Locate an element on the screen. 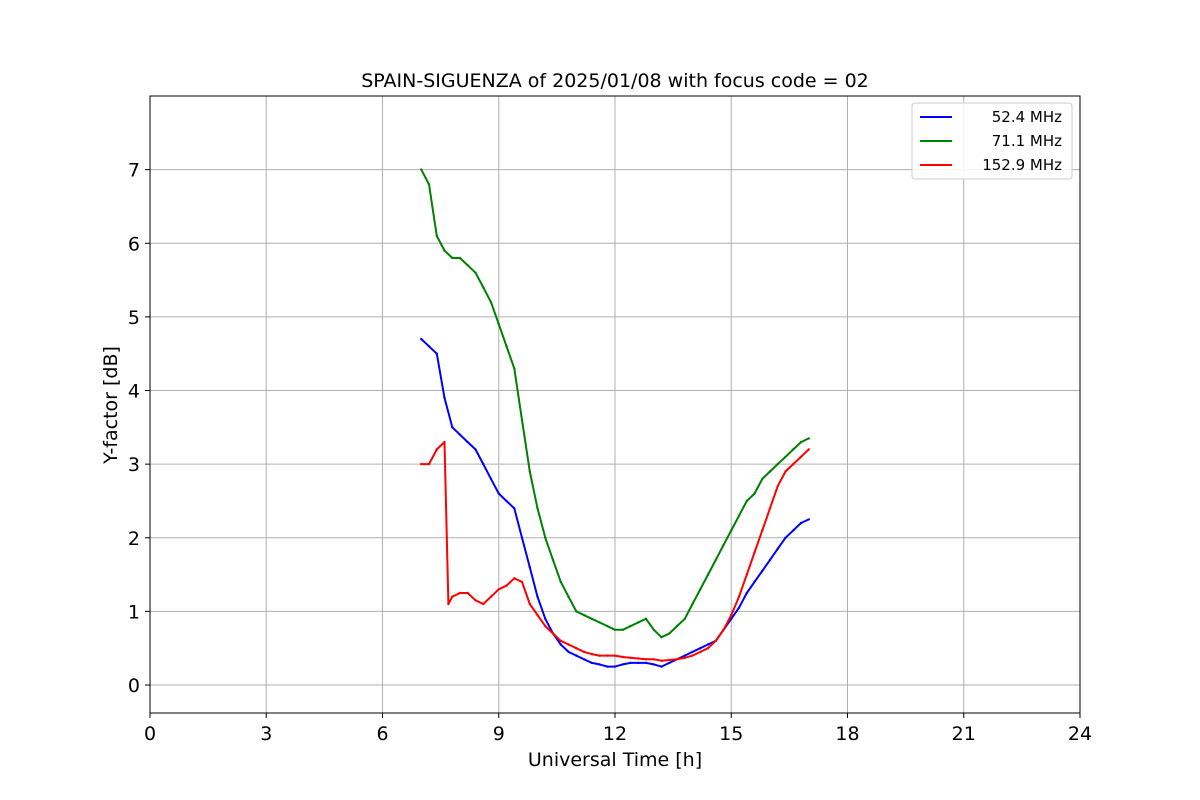 This screenshot has height=800, width=1200. x-axis-label: Universal Time [h] is located at coordinates (615, 760).